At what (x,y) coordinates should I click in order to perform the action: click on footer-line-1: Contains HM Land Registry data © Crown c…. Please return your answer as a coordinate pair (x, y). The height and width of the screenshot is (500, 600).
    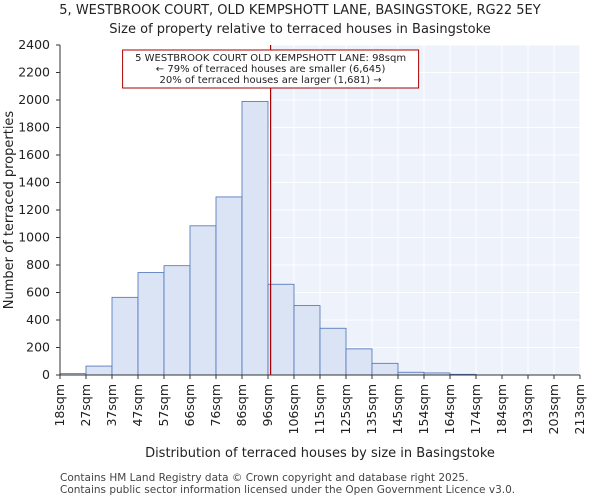
    Looking at the image, I should click on (264, 478).